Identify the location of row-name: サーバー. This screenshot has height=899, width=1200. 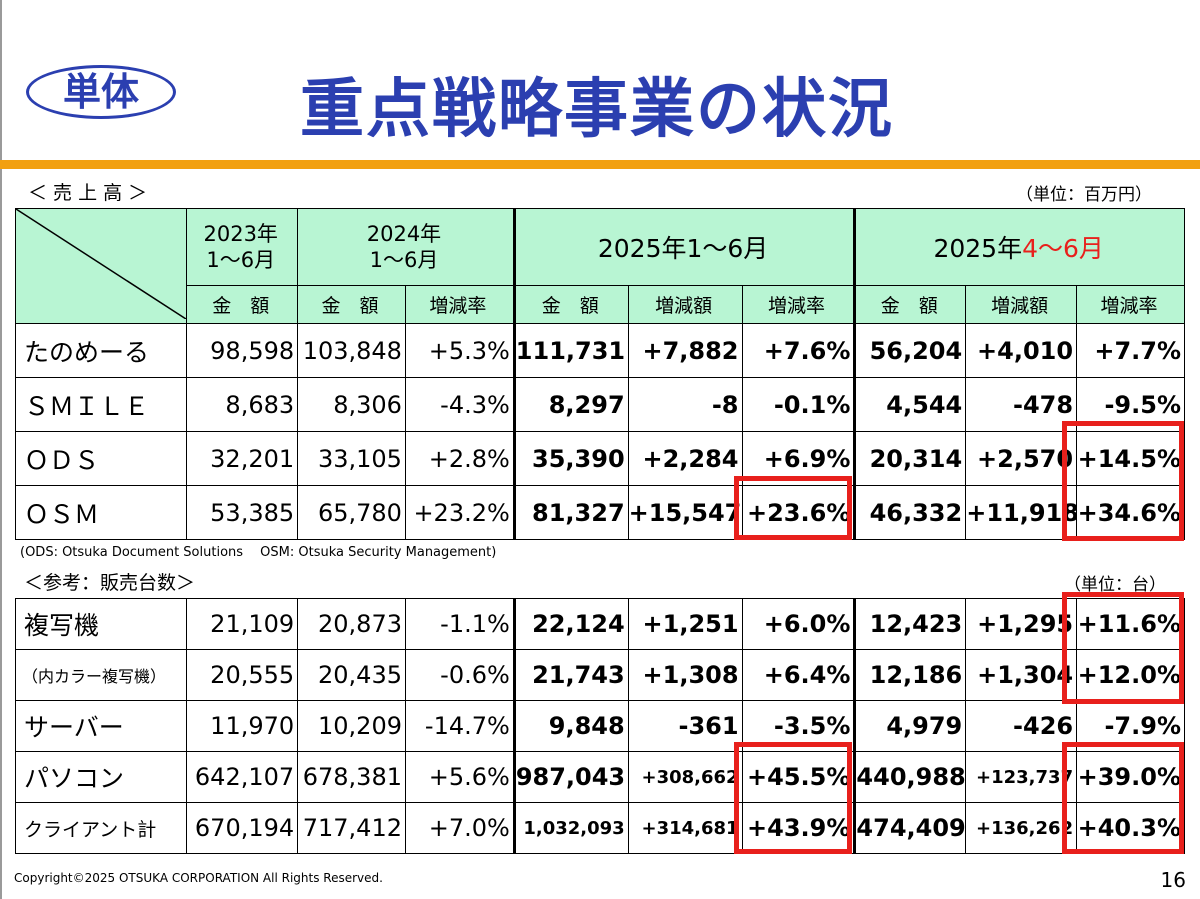
(101, 726).